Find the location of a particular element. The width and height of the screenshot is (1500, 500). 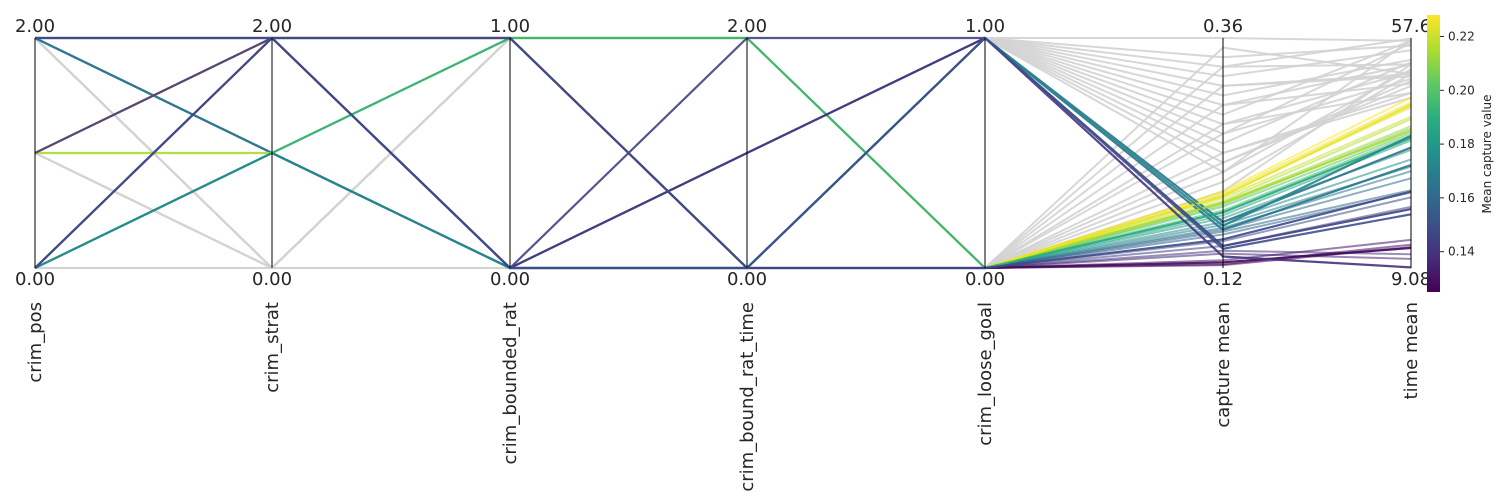

axis-min-label: 9.08 is located at coordinates (1411, 279).